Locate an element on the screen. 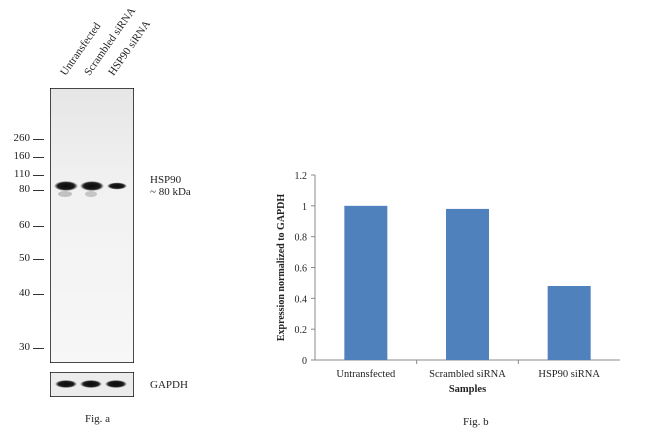 Image resolution: width=650 pixels, height=434 pixels. gapdh-band-hsp90-sirna is located at coordinates (116, 384).